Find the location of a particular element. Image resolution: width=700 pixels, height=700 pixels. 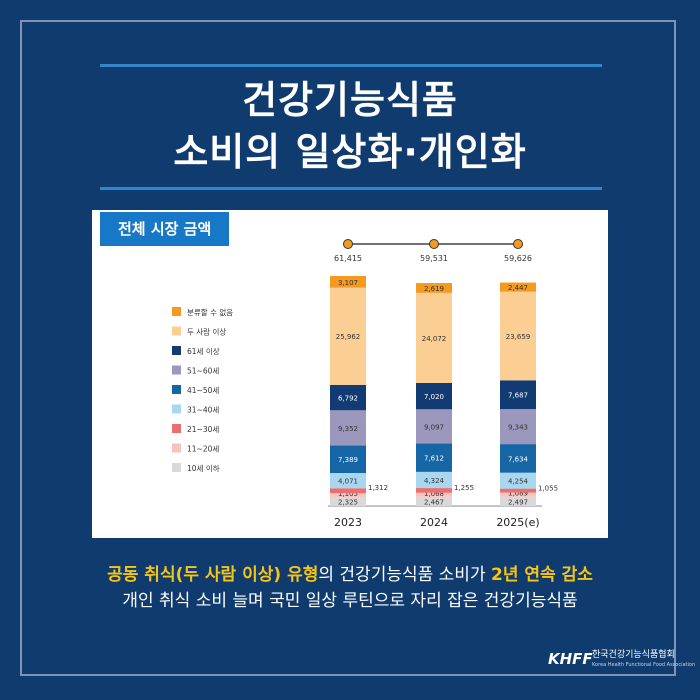

data-label: 1,312 is located at coordinates (378, 488).